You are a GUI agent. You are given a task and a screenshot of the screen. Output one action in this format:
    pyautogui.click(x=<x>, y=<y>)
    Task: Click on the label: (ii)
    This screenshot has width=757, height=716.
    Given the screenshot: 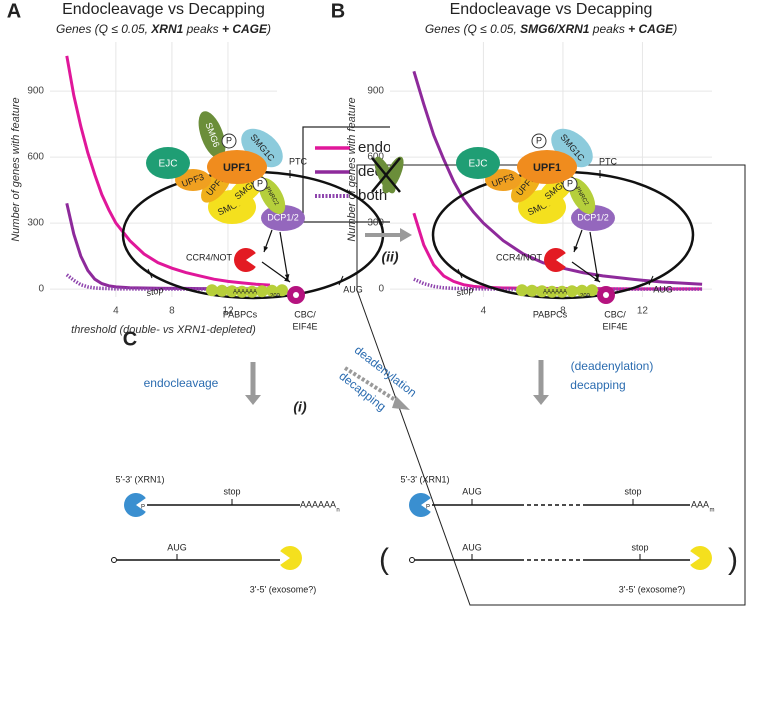 What is the action you would take?
    pyautogui.click(x=389, y=257)
    